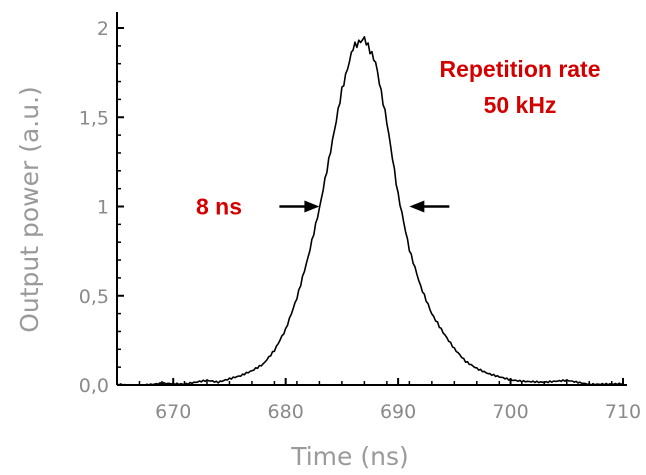 This screenshot has width=646, height=475. What do you see at coordinates (219, 207) in the screenshot?
I see `fwhm-annotation: 8 ns` at bounding box center [219, 207].